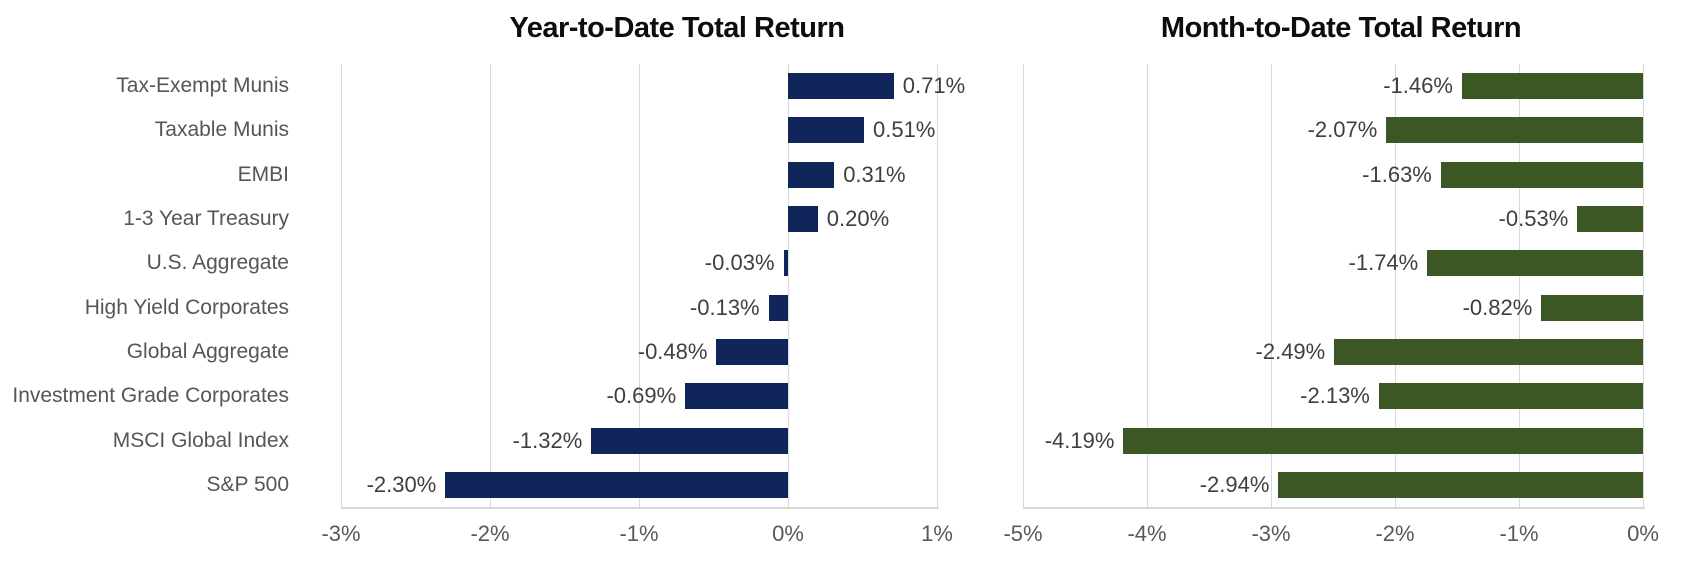 The width and height of the screenshot is (1686, 562). I want to click on bar-value-label: 0.51%, so click(904, 130).